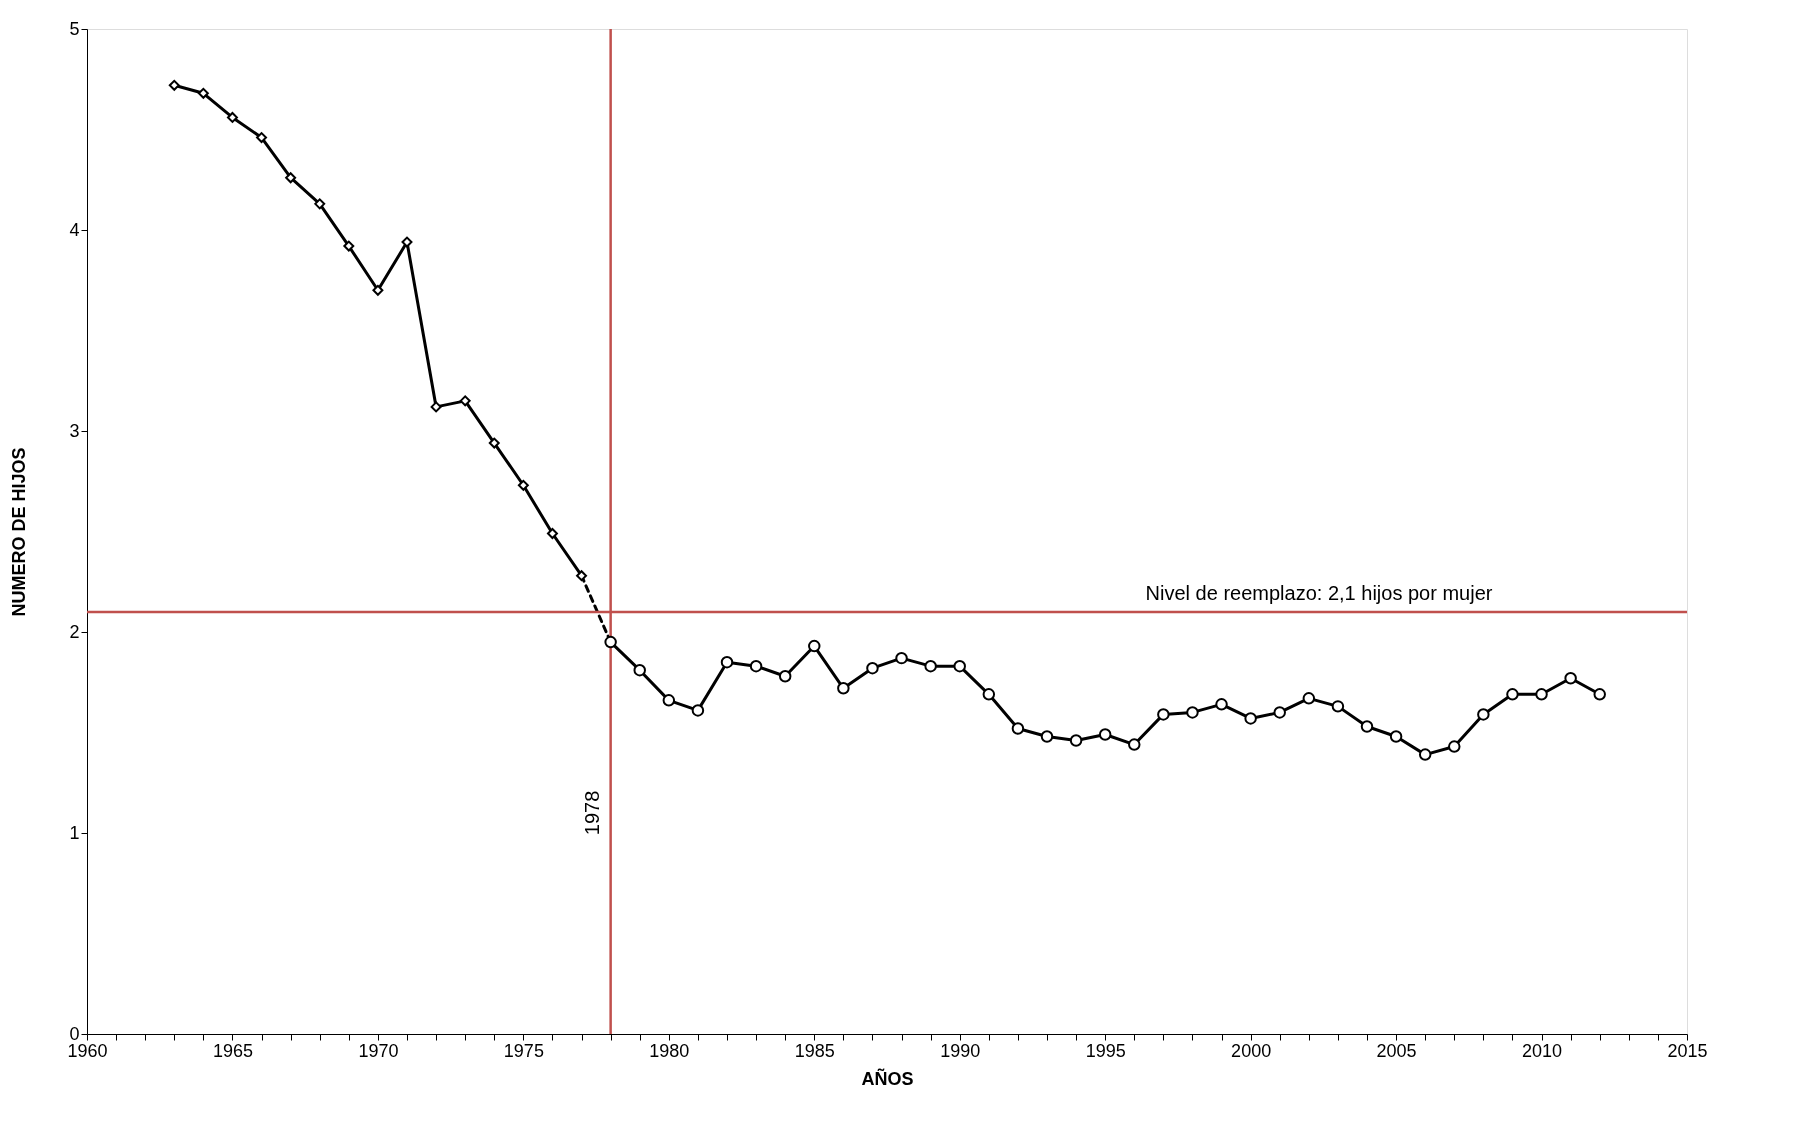 The image size is (1795, 1133). What do you see at coordinates (74, 631) in the screenshot?
I see `y-tick-label: 2` at bounding box center [74, 631].